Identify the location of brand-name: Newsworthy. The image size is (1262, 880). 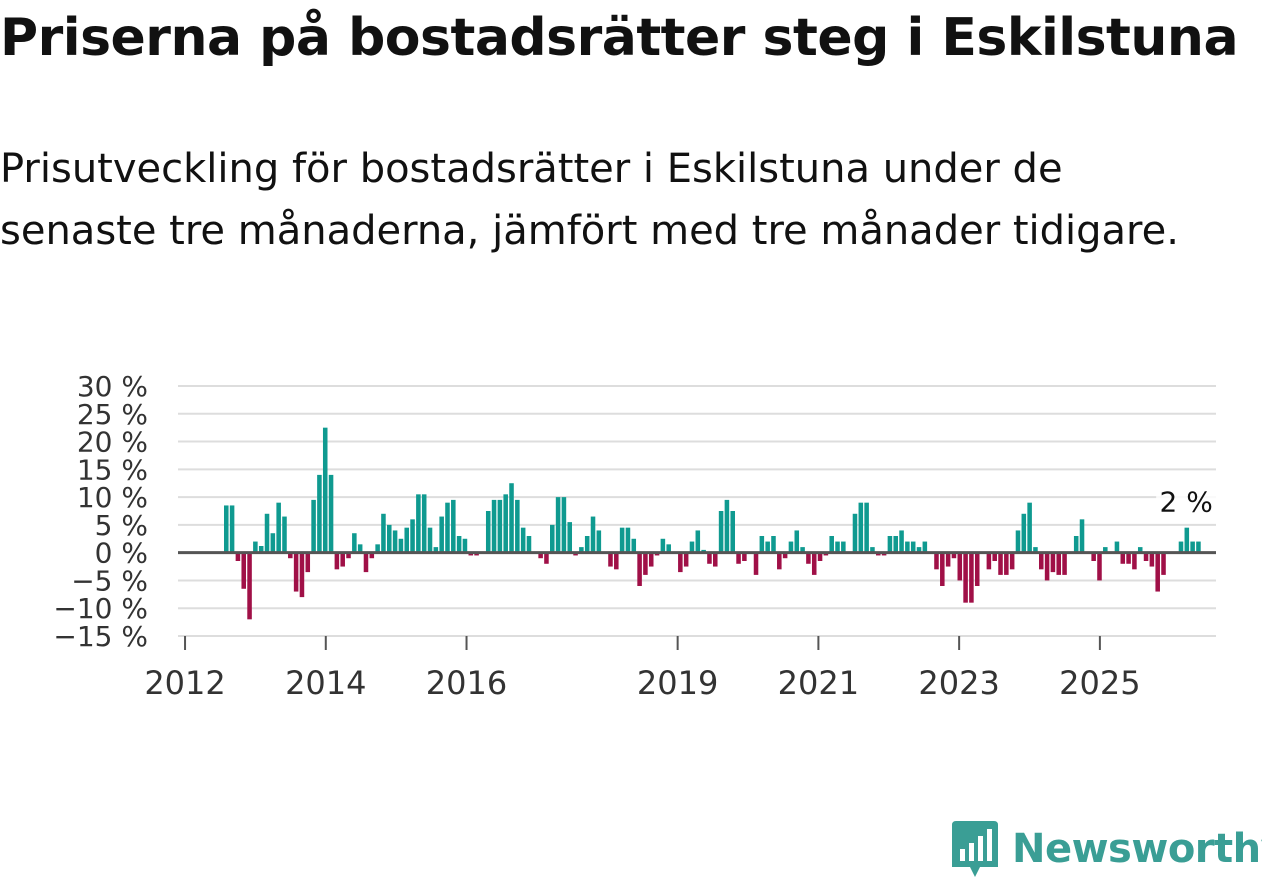
(1137, 849).